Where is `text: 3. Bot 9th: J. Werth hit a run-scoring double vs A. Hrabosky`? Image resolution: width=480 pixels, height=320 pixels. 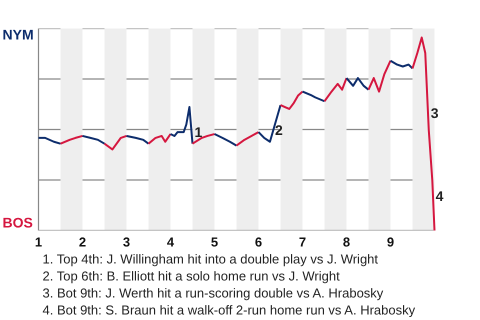
text: 3. Bot 9th: J. Werth hit a run-scoring double vs A. Hrabosky is located at coordinates (213, 293).